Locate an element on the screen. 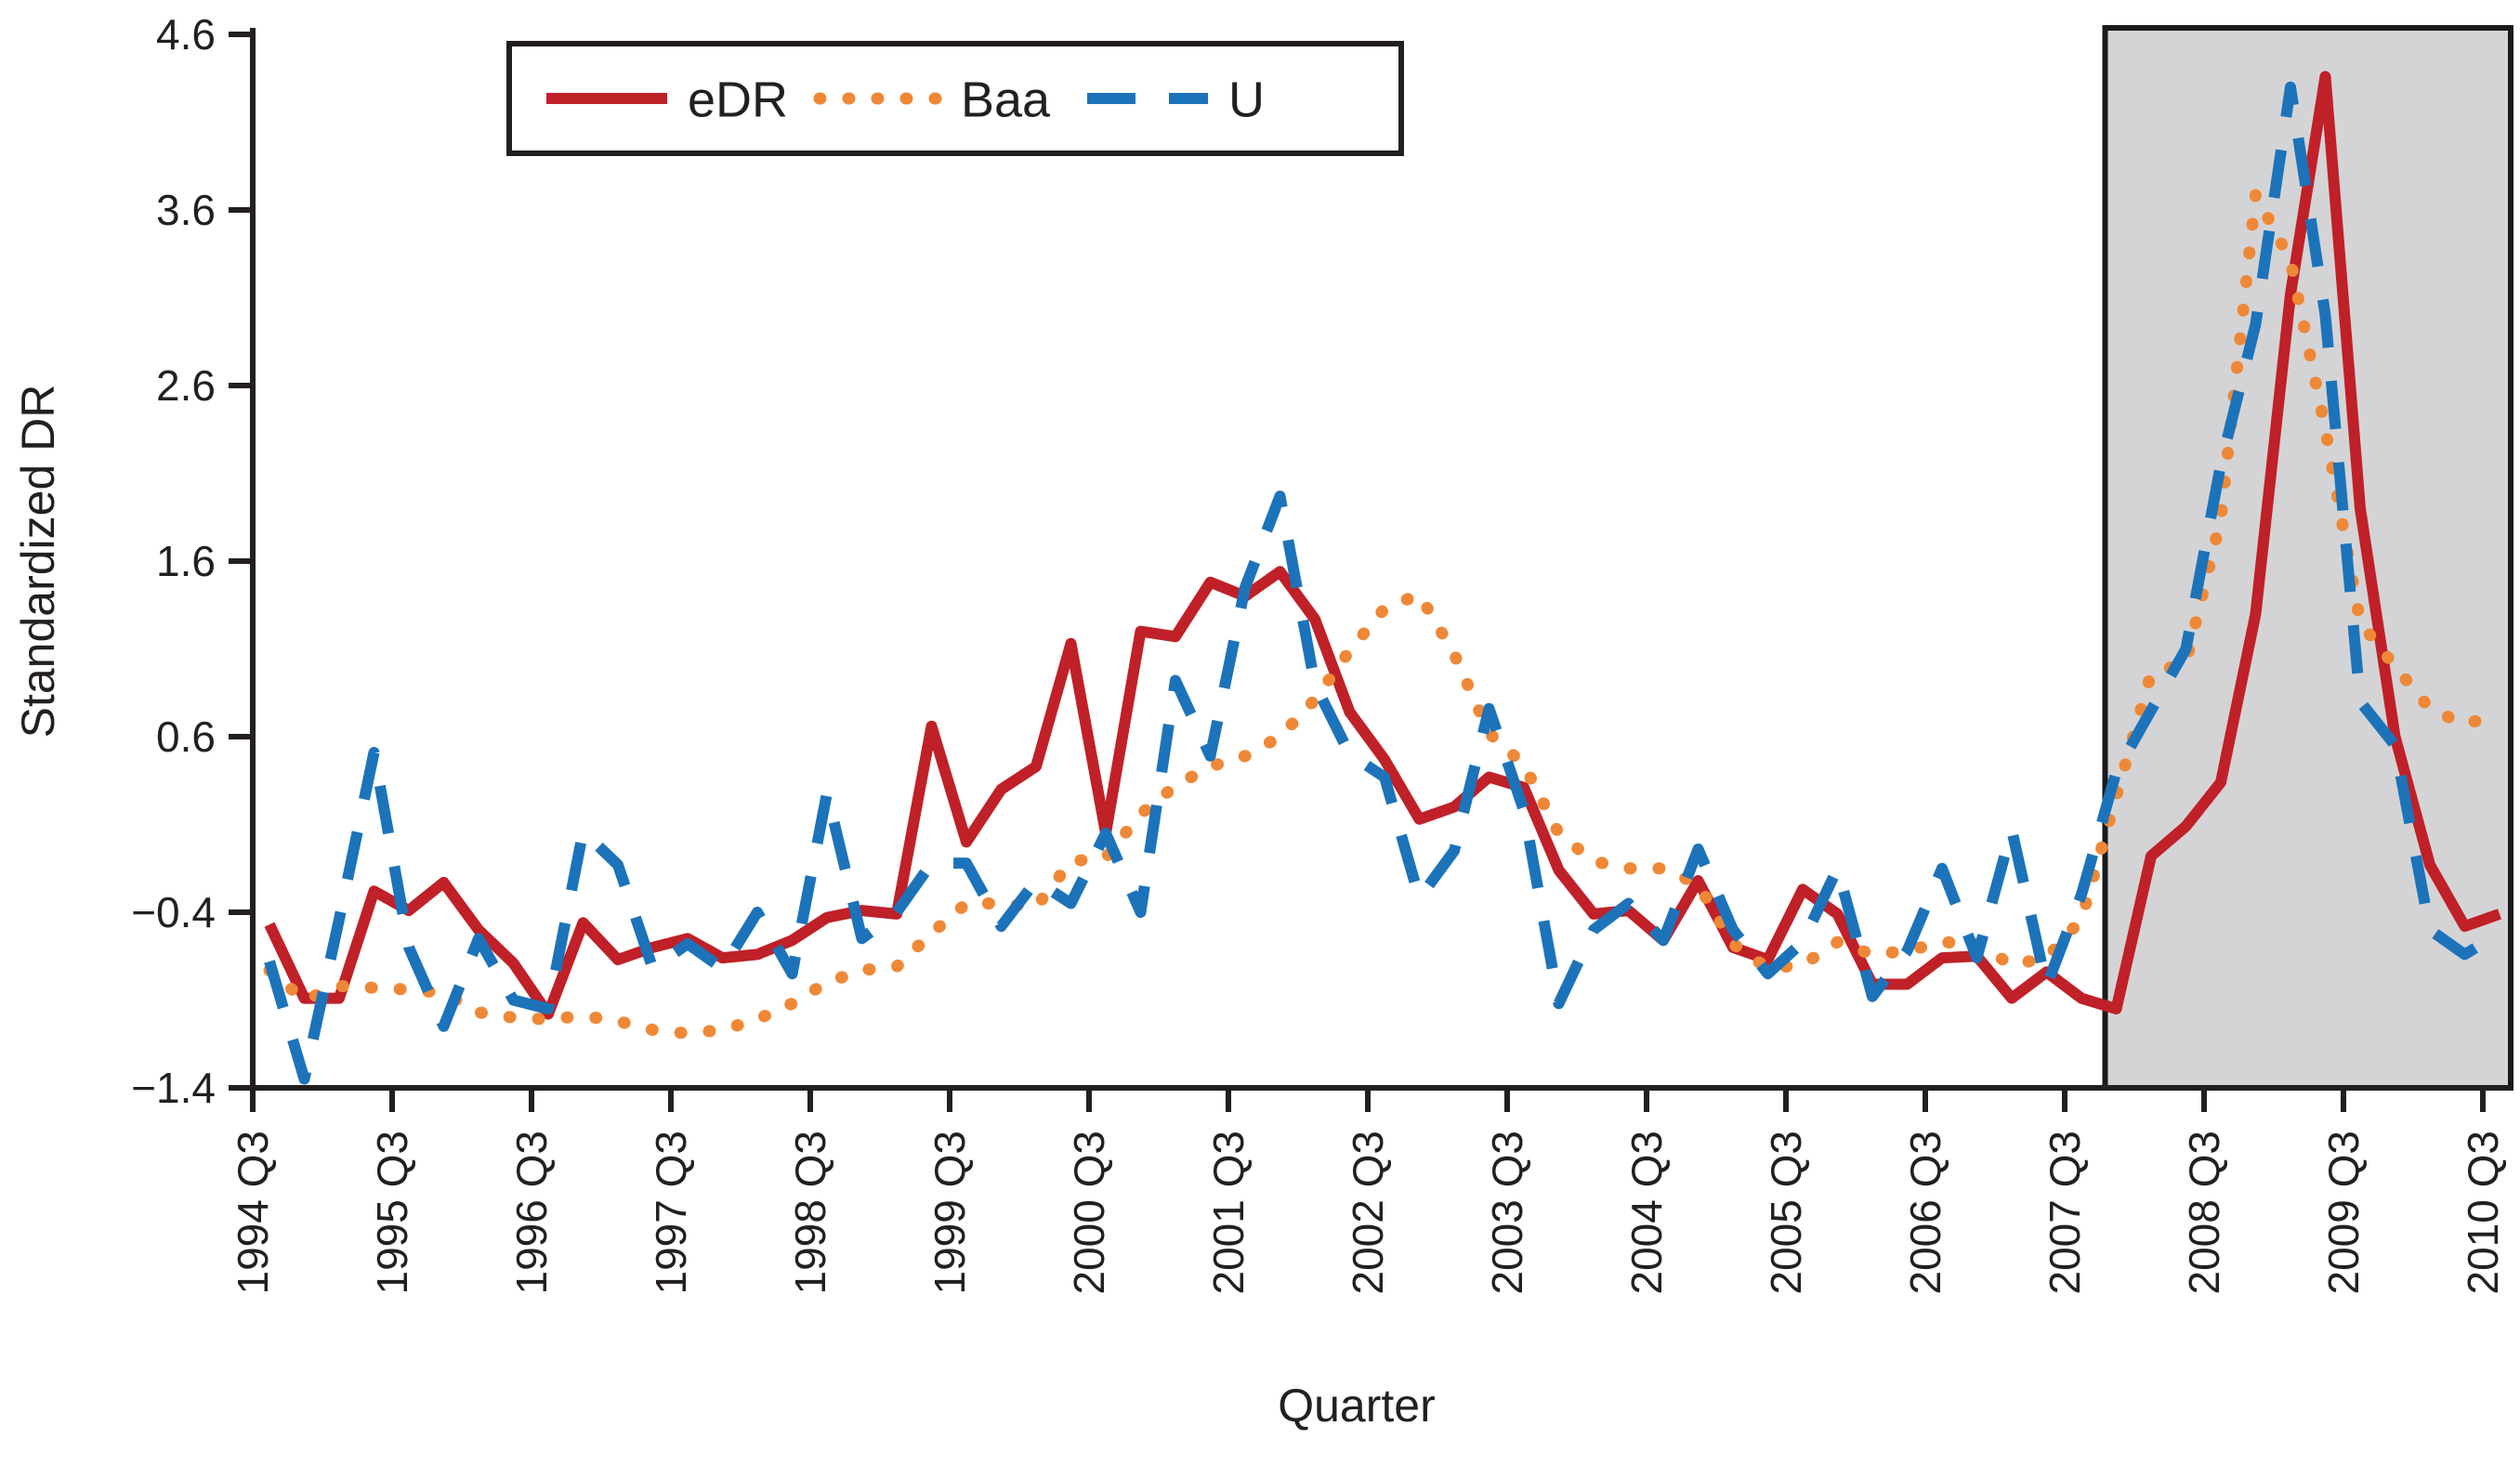 This screenshot has height=1465, width=2520. y-tick-label: 4.6 is located at coordinates (186, 34).